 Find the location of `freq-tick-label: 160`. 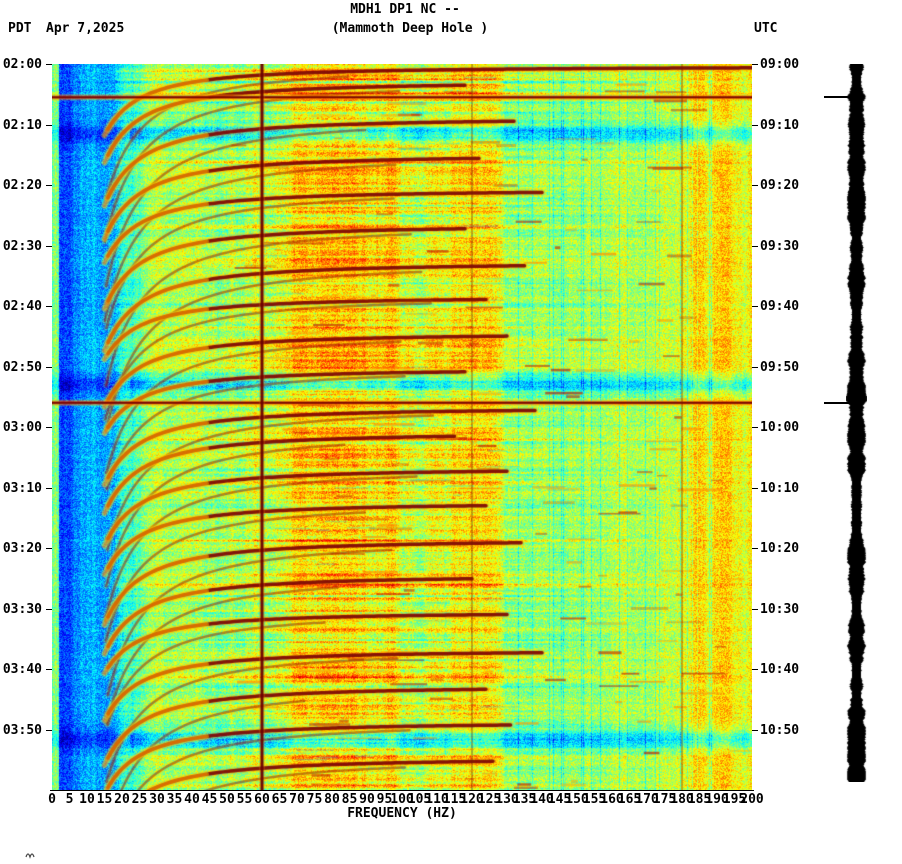

freq-tick-label: 160 is located at coordinates (612, 799).